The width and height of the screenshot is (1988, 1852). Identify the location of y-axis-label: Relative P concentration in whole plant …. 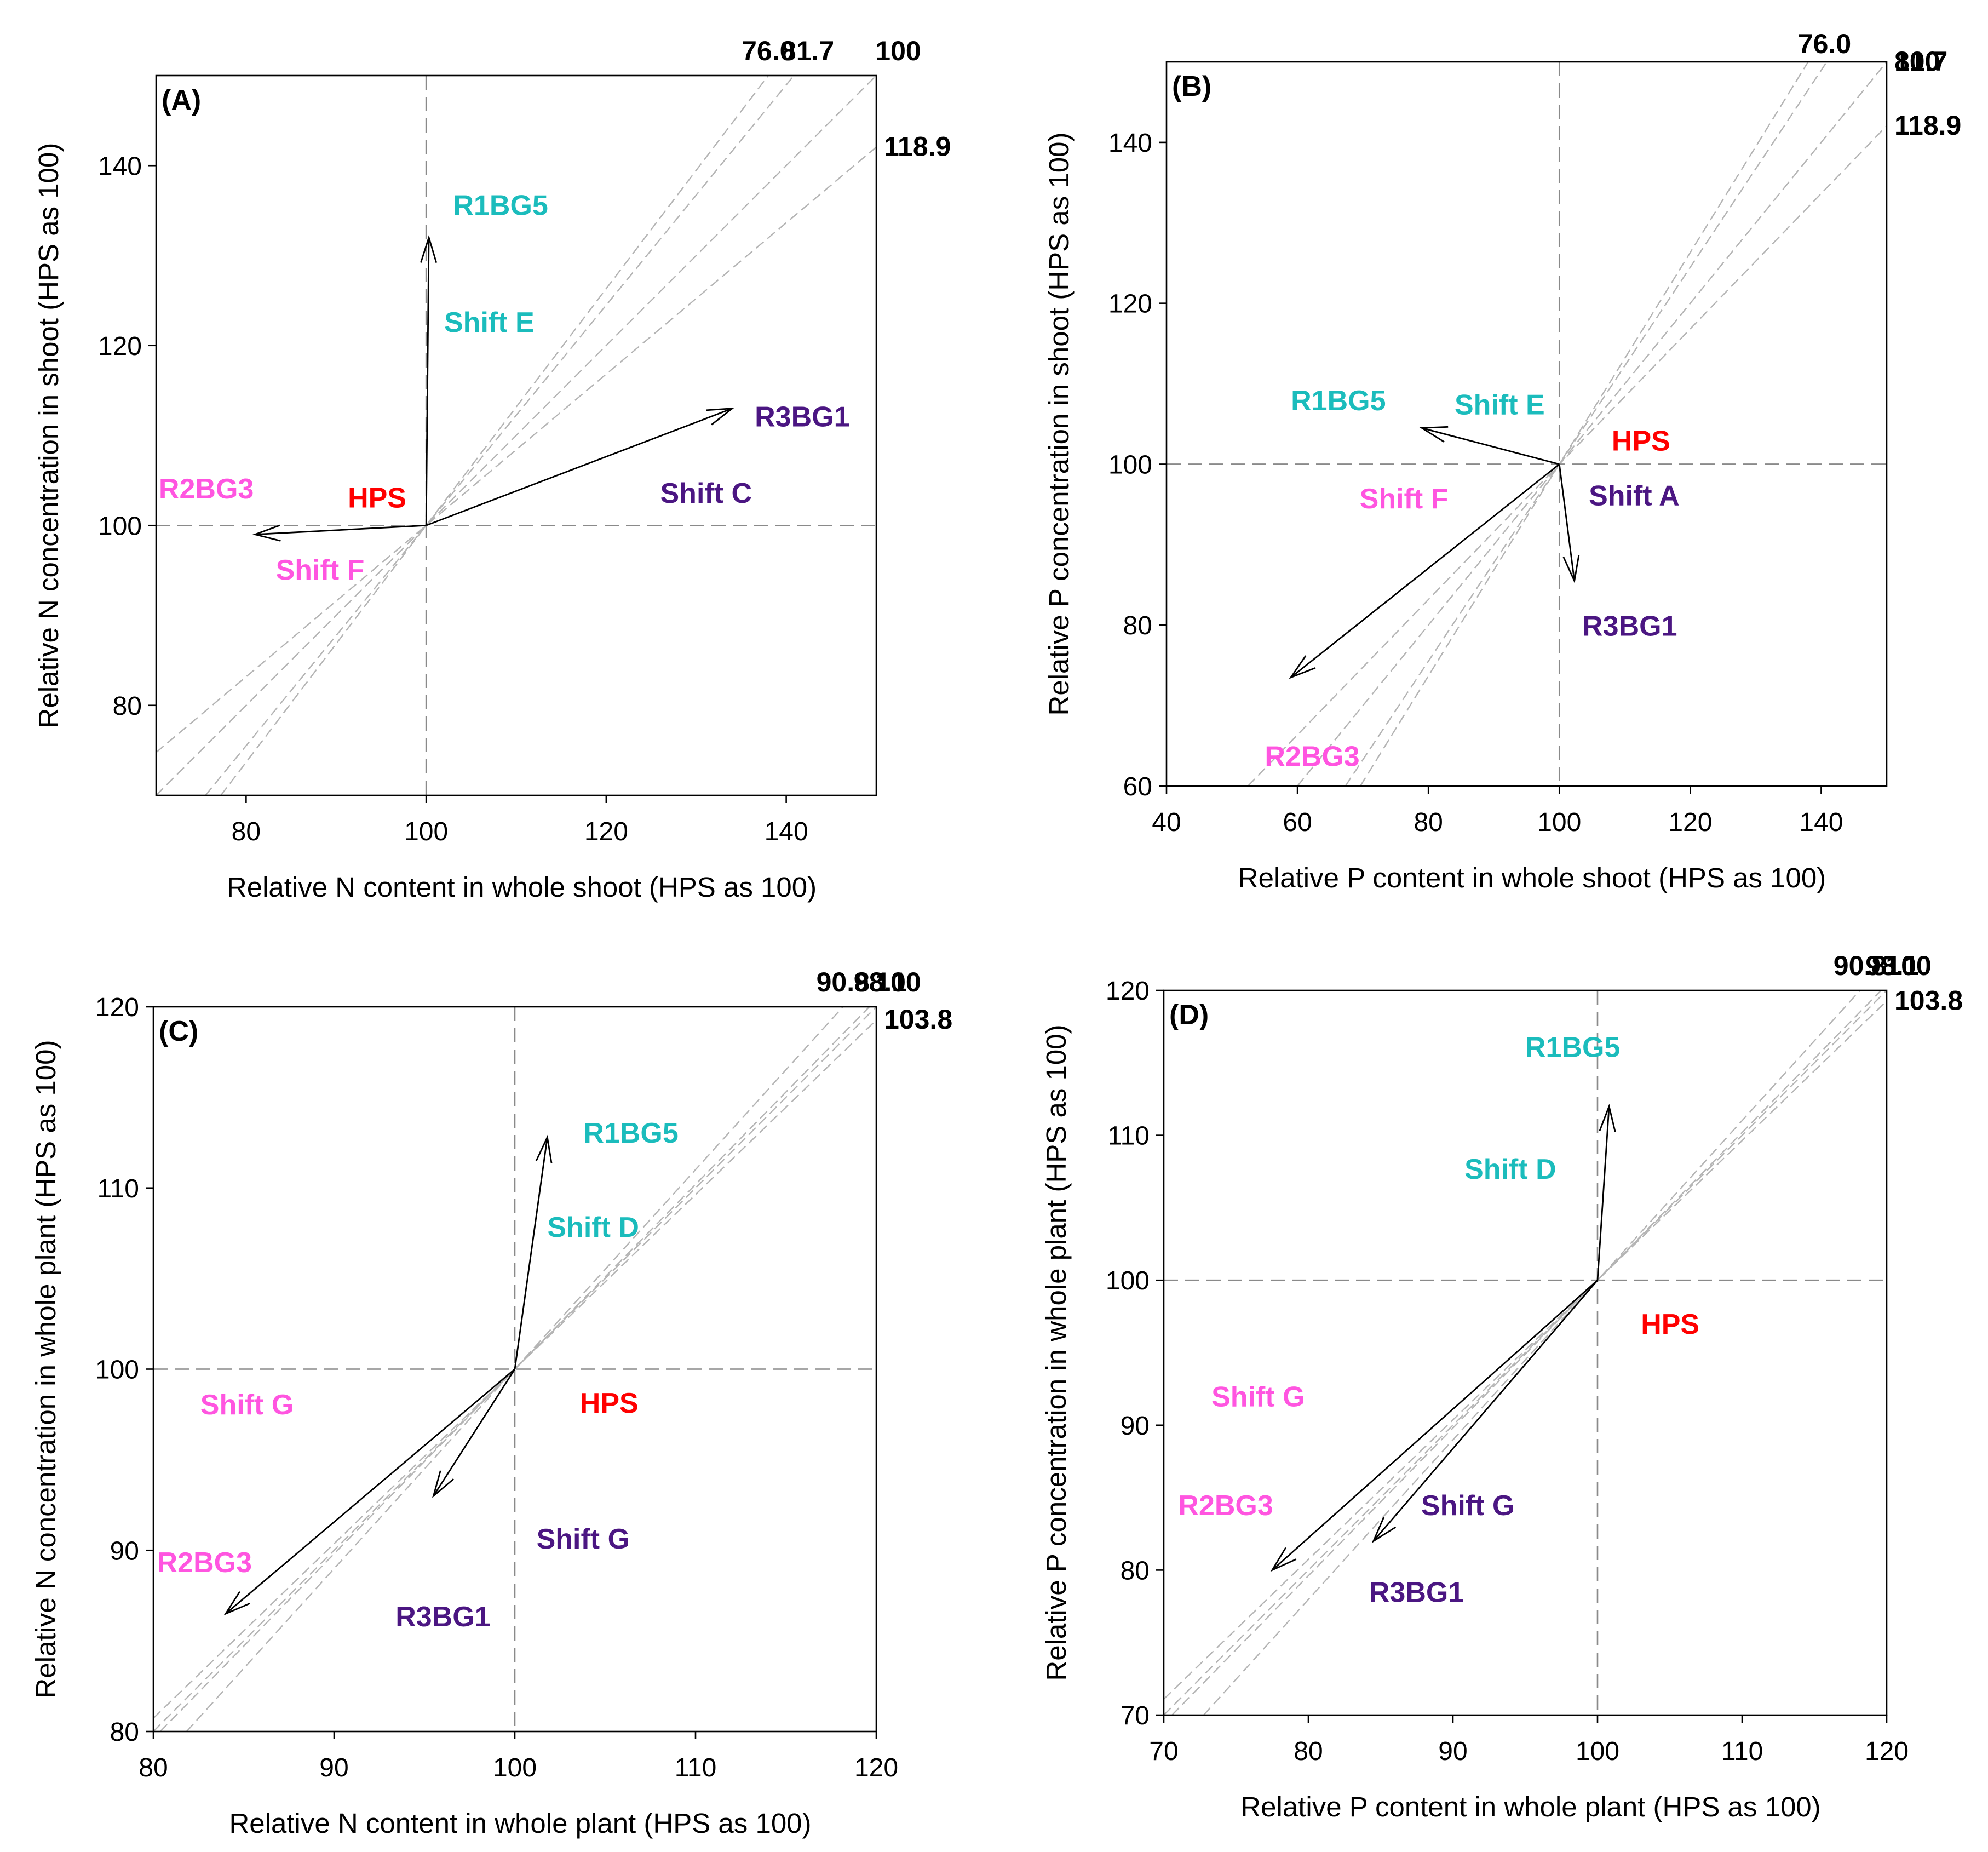
(1056, 1352).